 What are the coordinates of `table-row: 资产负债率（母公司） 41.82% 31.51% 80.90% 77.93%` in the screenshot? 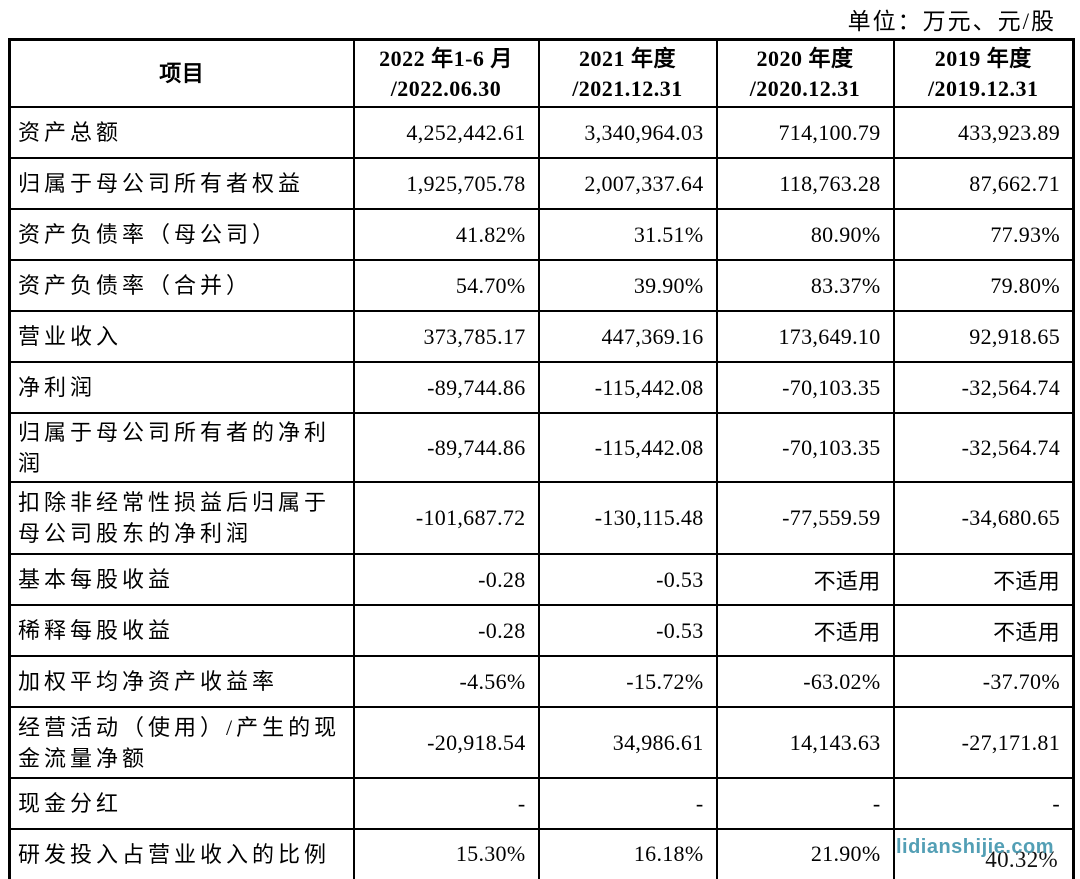 It's located at (541, 234).